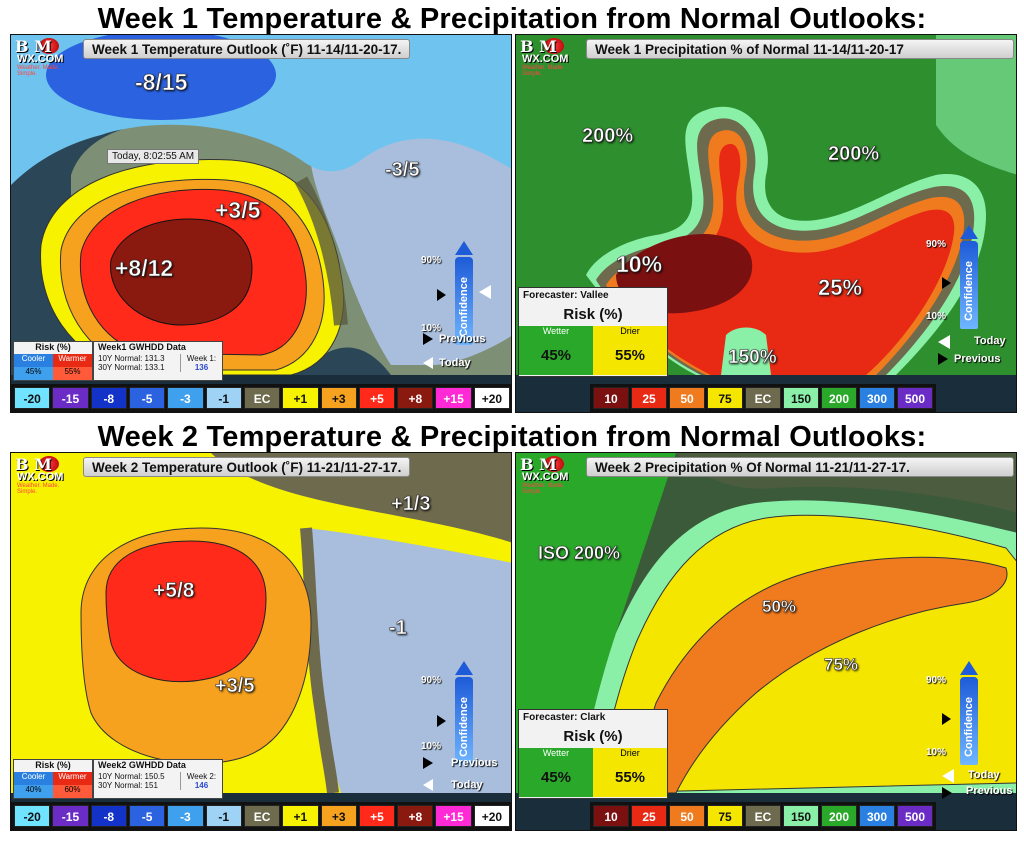 Image resolution: width=1024 pixels, height=842 pixels. Describe the element at coordinates (608, 136) in the screenshot. I see `contour-label: 200%` at that location.